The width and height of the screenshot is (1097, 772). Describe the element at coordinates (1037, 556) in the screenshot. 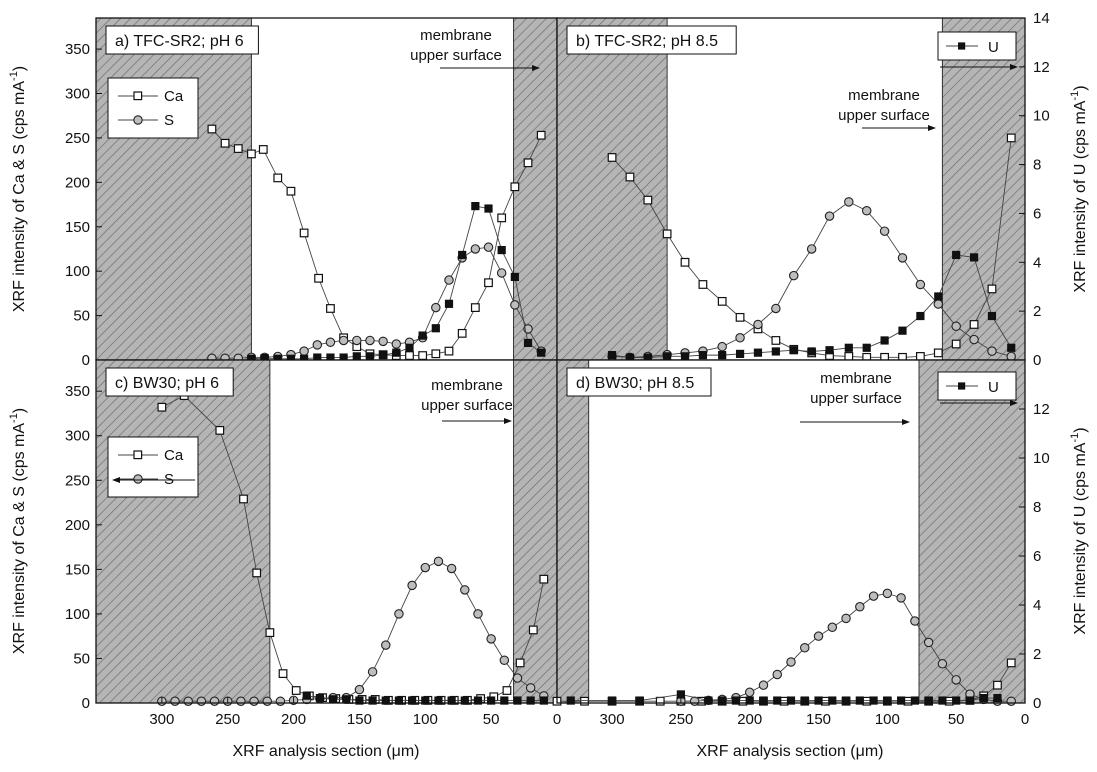

I see `y-right-tick-label: 6` at that location.